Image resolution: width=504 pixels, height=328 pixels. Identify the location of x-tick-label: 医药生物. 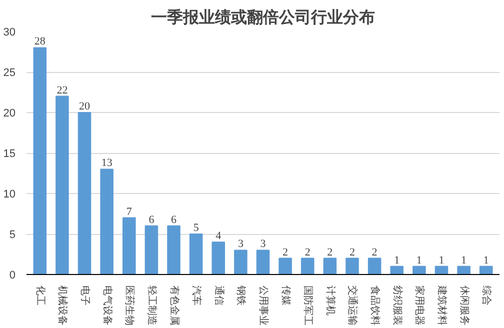
(130, 306).